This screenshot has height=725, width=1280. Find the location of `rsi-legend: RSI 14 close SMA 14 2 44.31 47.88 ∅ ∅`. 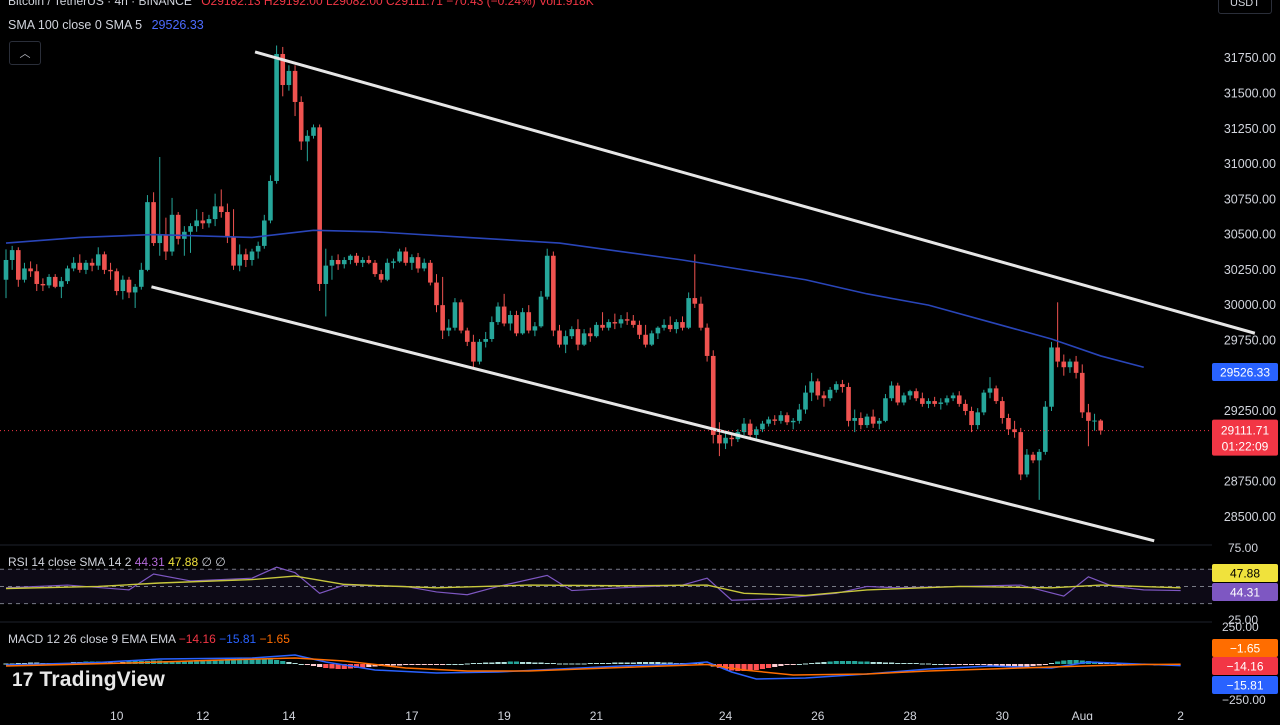

rsi-legend: RSI 14 close SMA 14 2 44.31 47.88 ∅ ∅ is located at coordinates (117, 562).